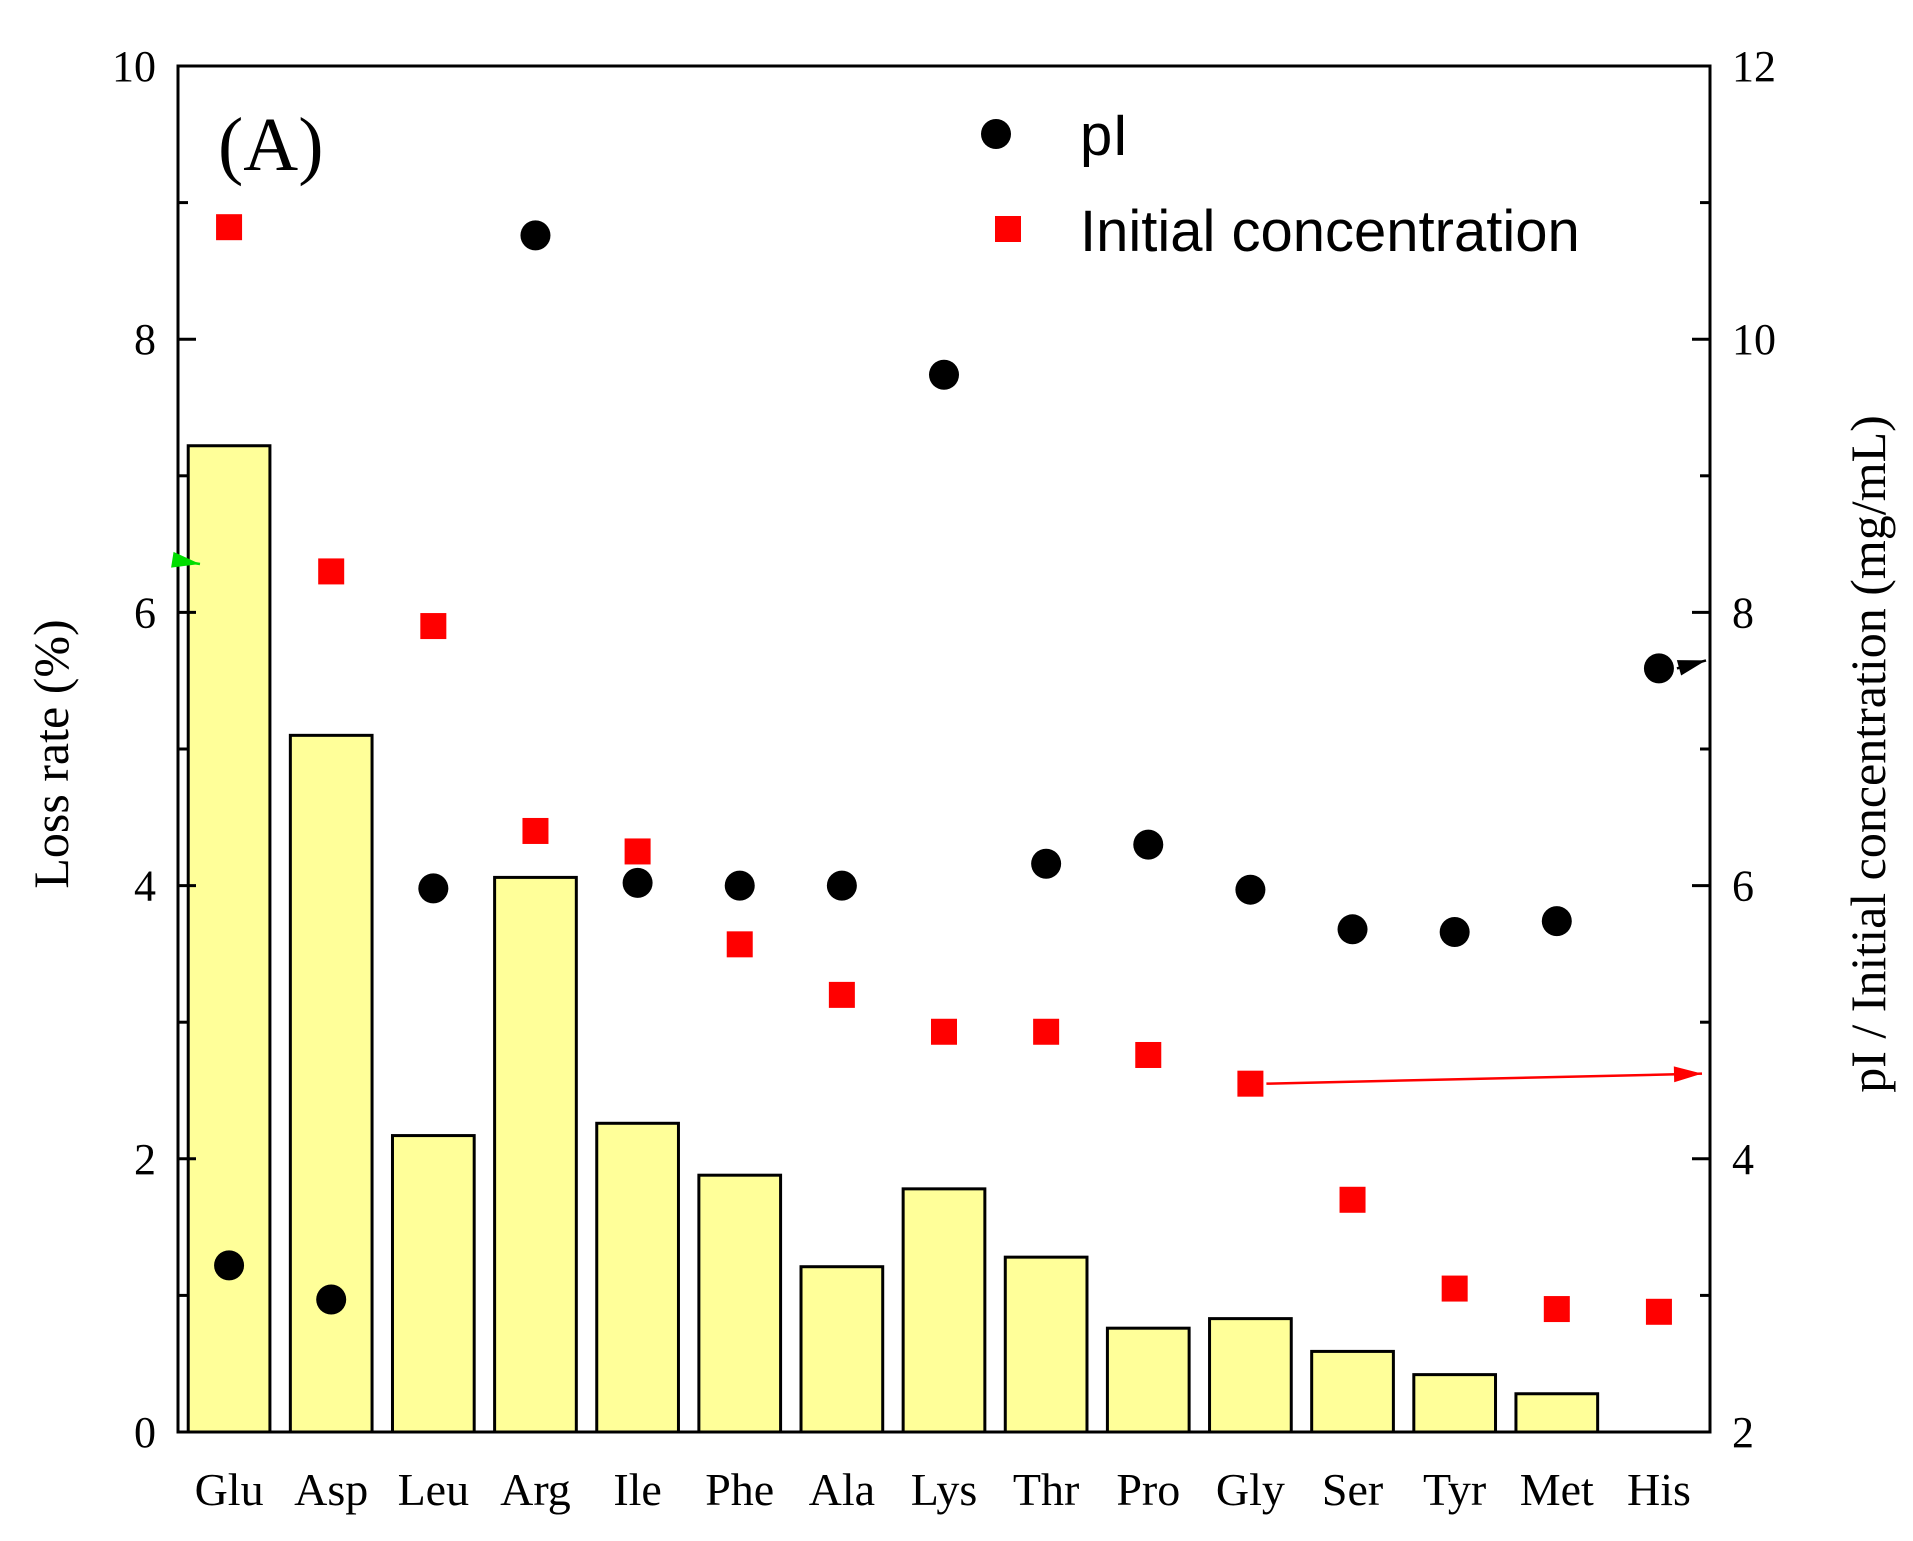 The height and width of the screenshot is (1541, 1913). What do you see at coordinates (1691, 668) in the screenshot?
I see `black-arrow-head` at bounding box center [1691, 668].